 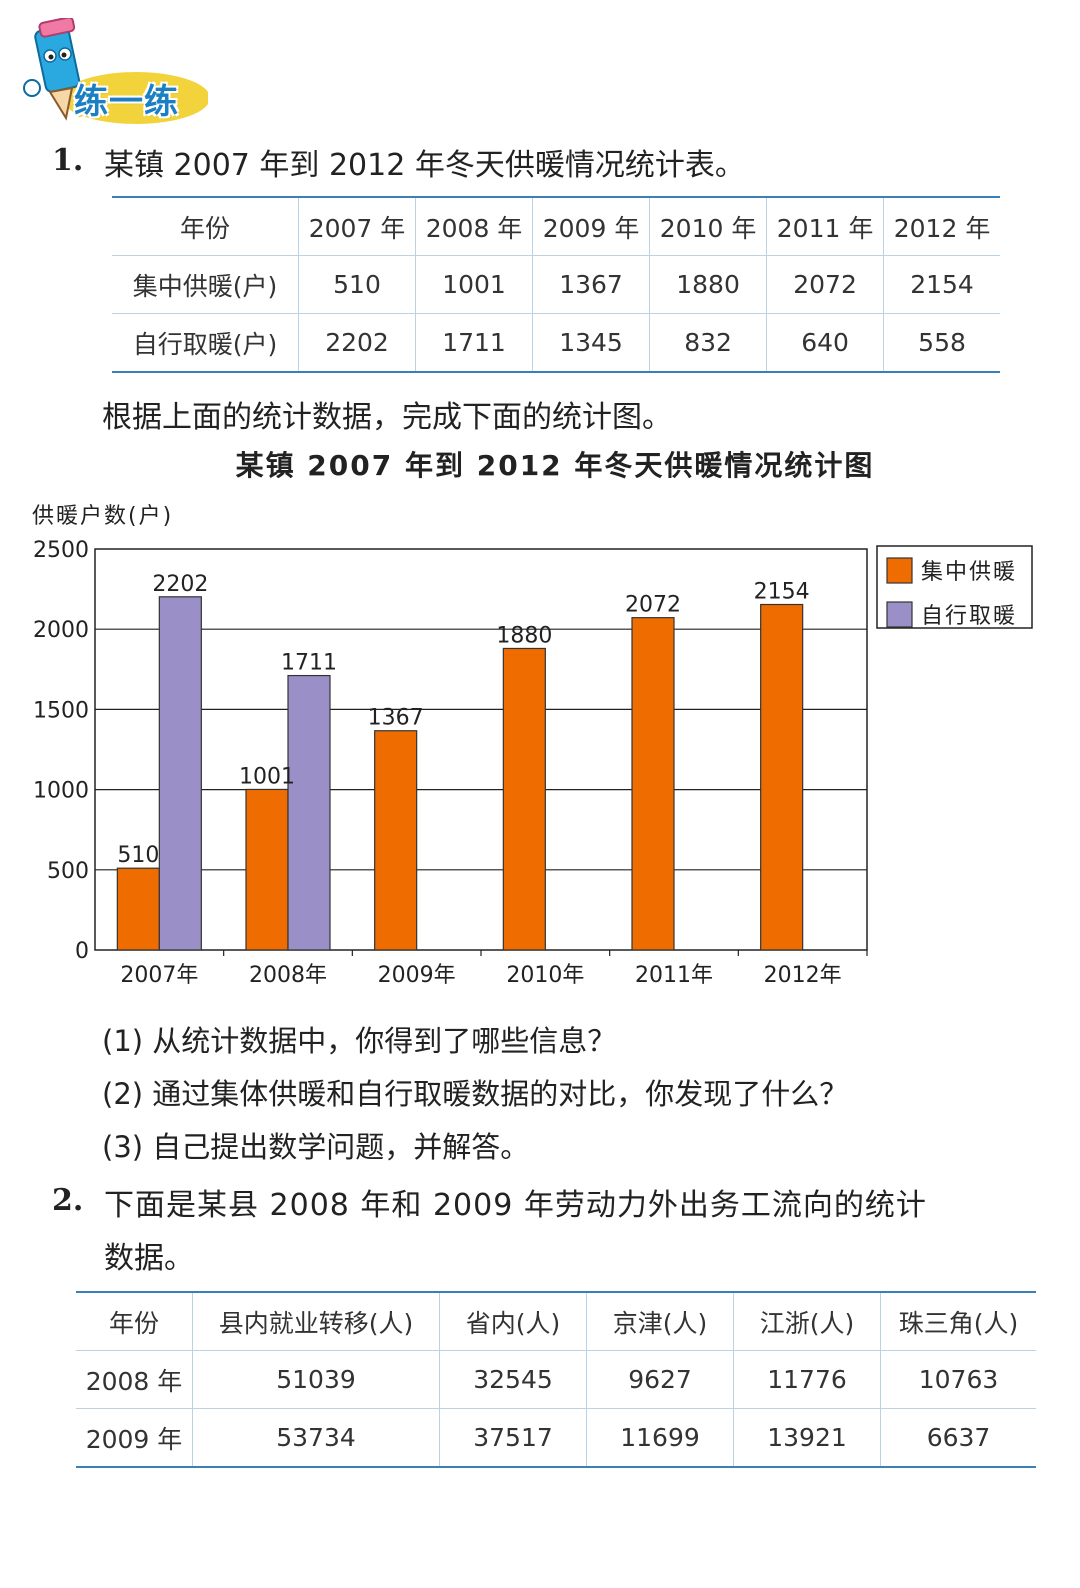 What do you see at coordinates (513, 1437) in the screenshot?
I see `table-cell: 37517` at bounding box center [513, 1437].